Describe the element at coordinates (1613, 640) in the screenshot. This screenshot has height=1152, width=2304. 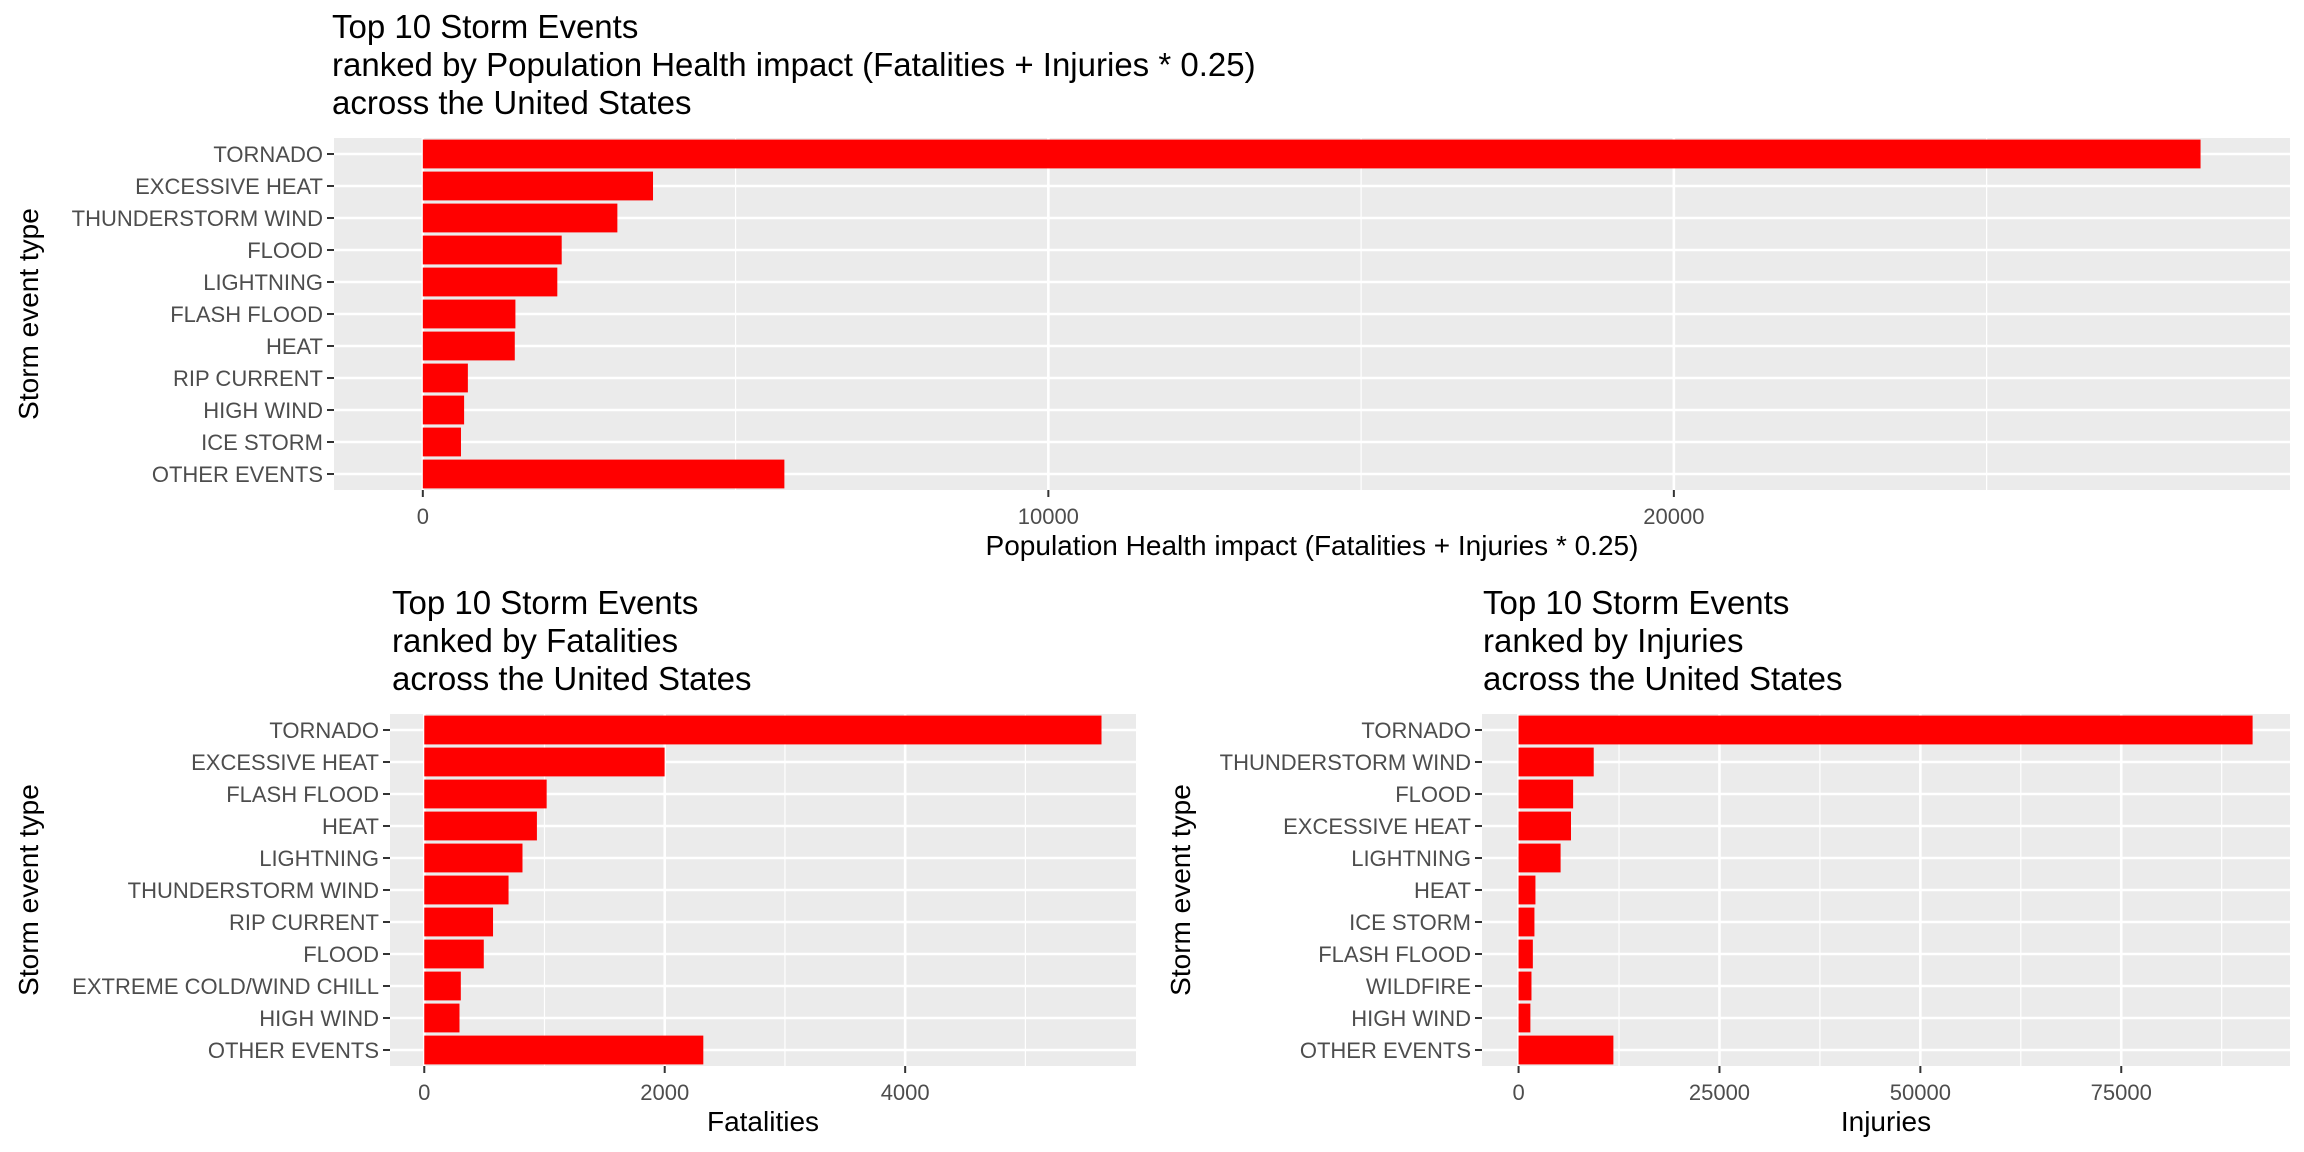
I see `chart-title-line: ranked by Injuries` at that location.